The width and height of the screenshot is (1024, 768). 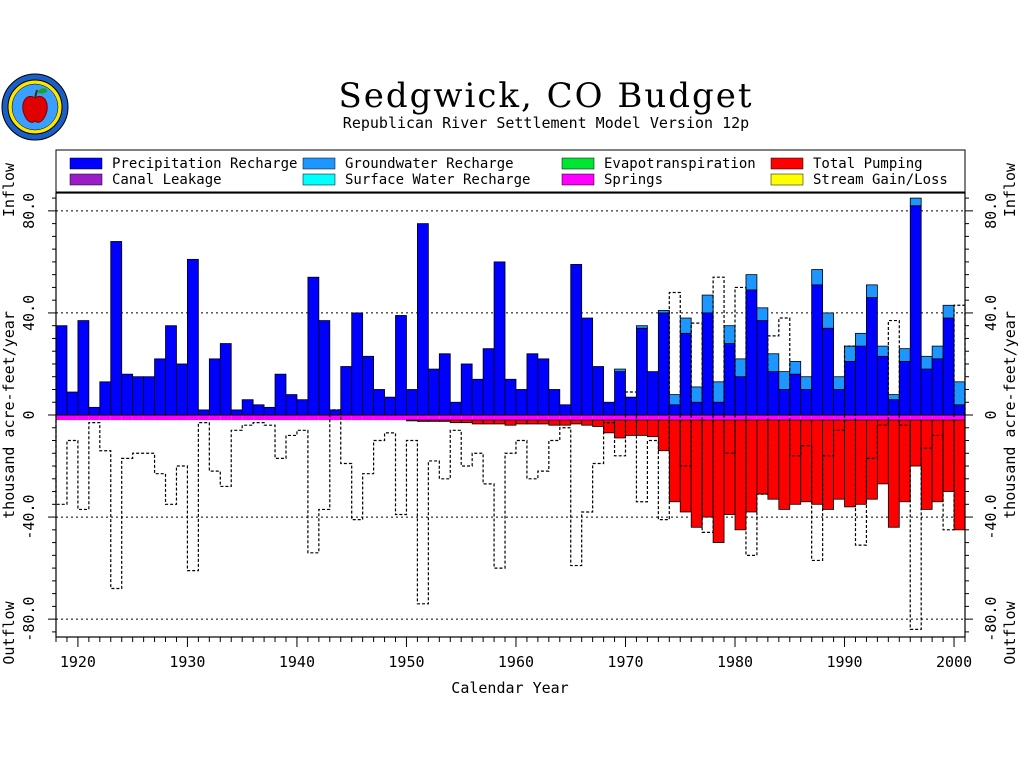 What do you see at coordinates (954, 662) in the screenshot?
I see `x-tick-label: 2000` at bounding box center [954, 662].